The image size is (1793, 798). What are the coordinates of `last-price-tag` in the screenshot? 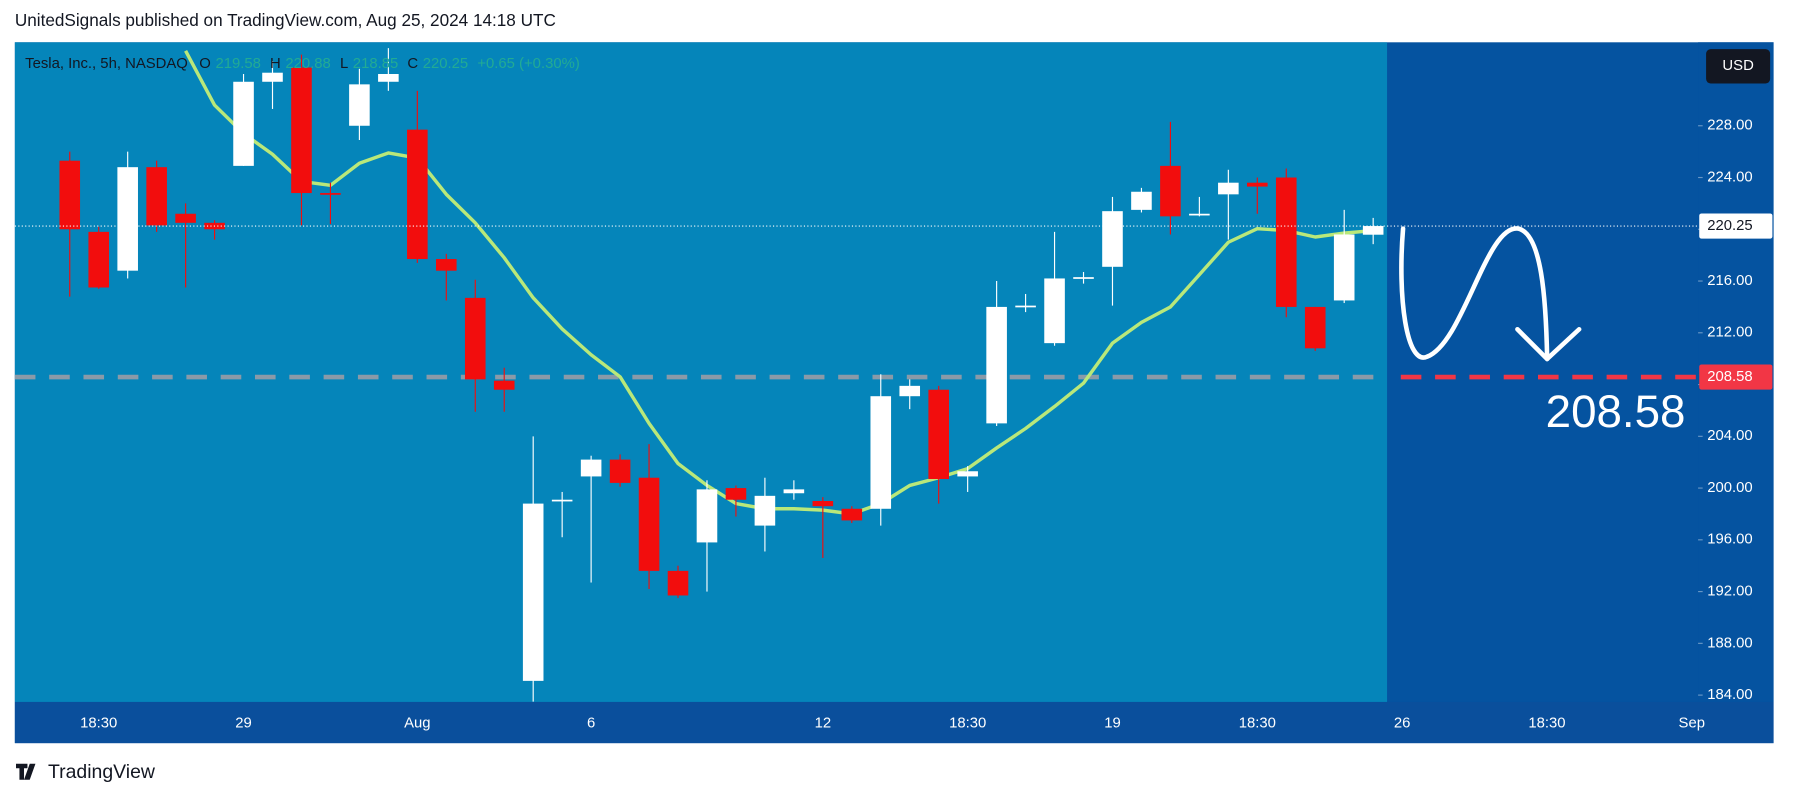 It's located at (1736, 226).